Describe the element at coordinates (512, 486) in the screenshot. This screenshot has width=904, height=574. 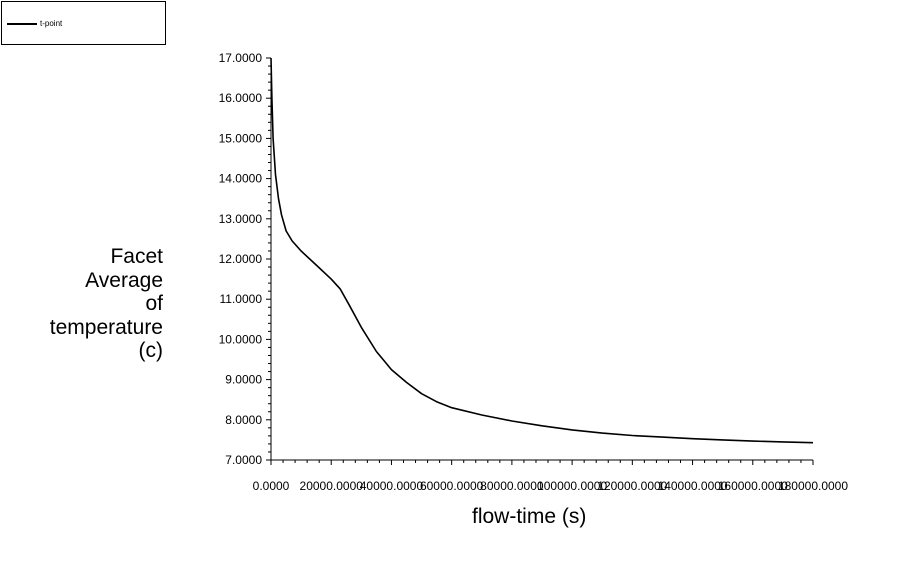
I see `x-tick-label: 80000.0000` at that location.